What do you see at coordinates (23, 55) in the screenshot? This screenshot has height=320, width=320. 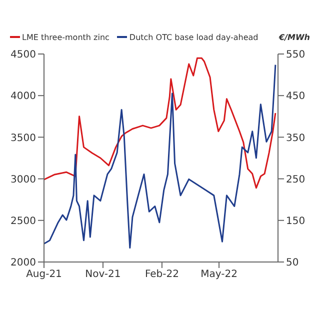 I see `y-tick-label: 4500` at bounding box center [23, 55].